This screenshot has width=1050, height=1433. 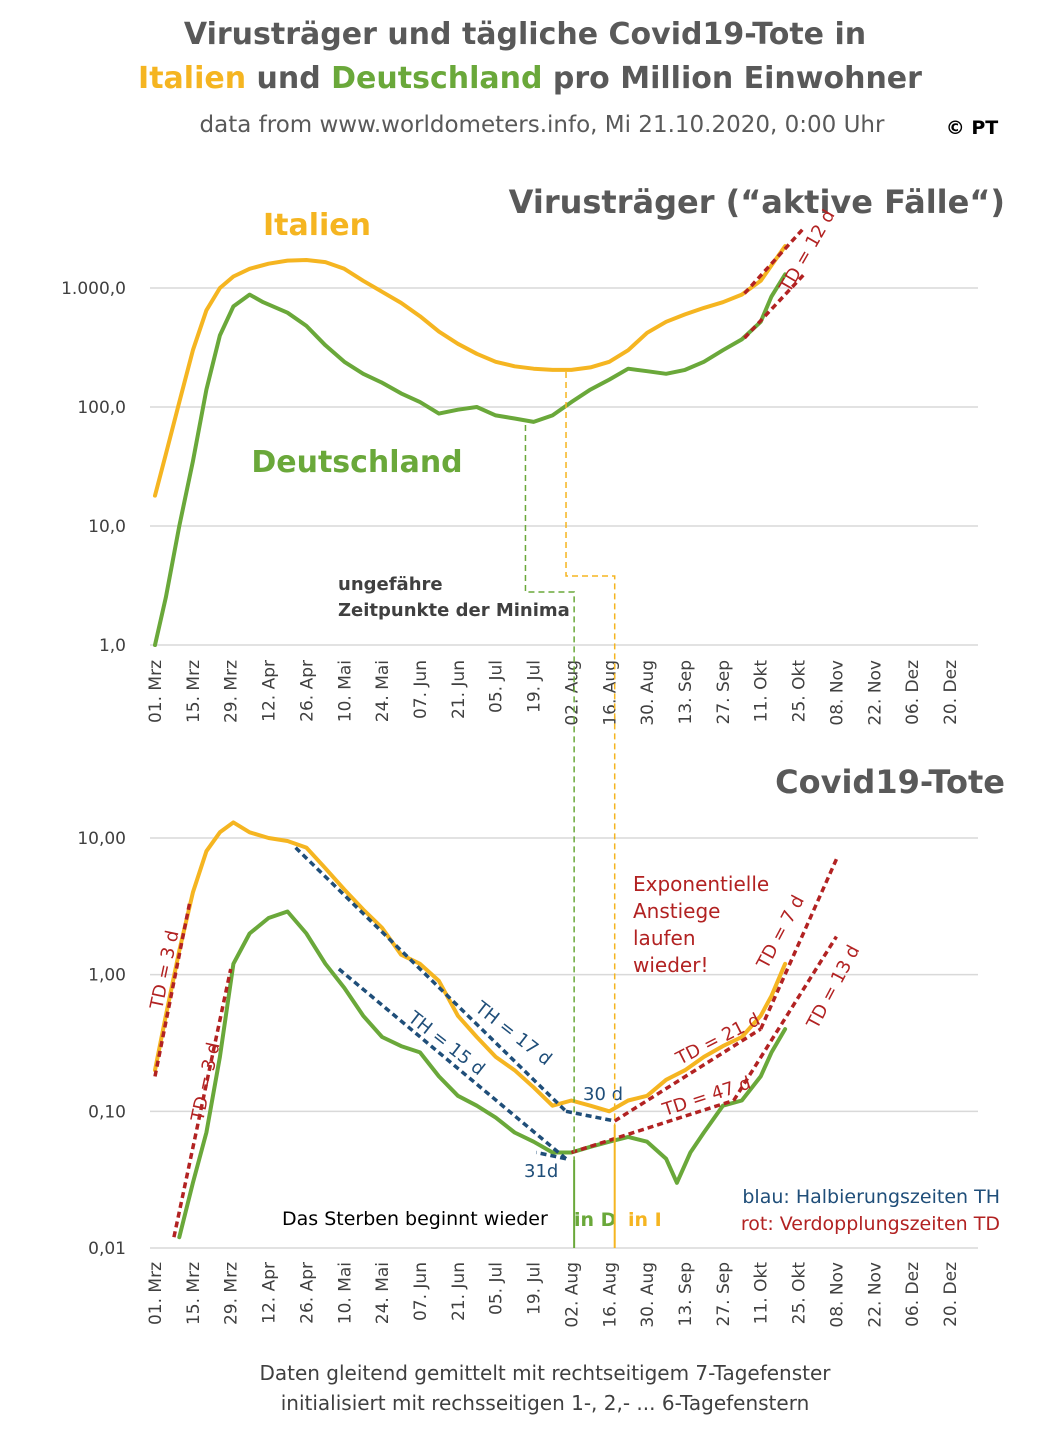 What do you see at coordinates (676, 911) in the screenshot?
I see `exp-label-line-2: Anstiege` at bounding box center [676, 911].